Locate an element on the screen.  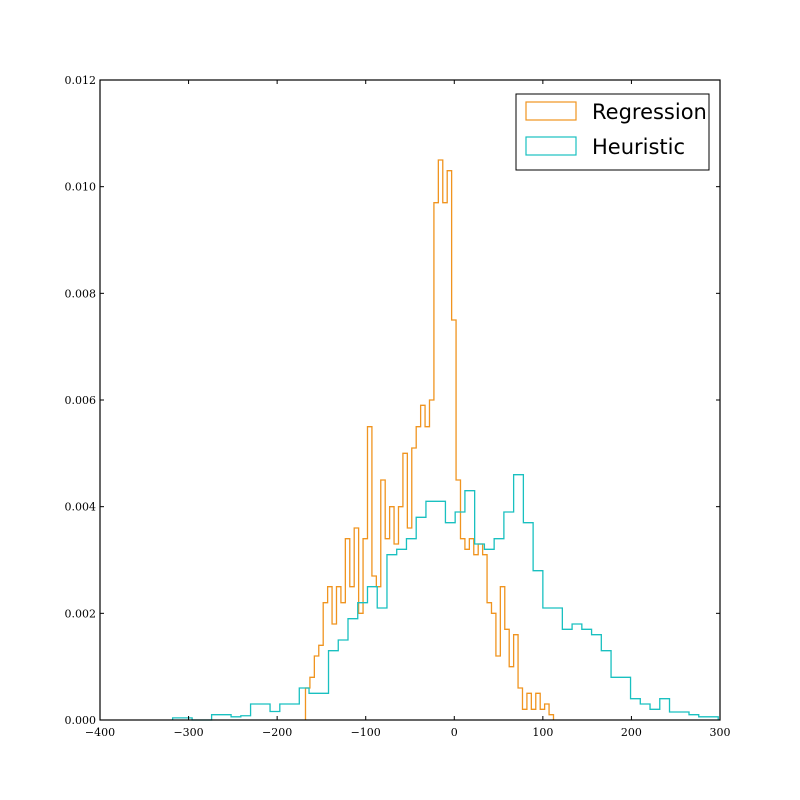
x-tick-label: −200 is located at coordinates (277, 732).